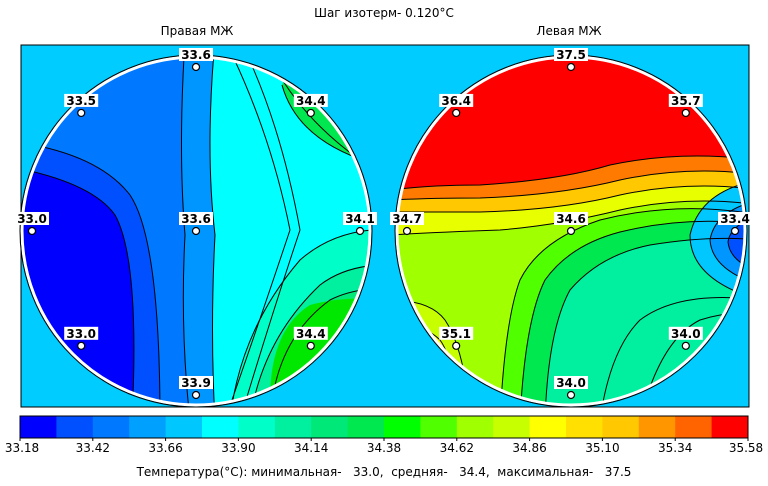  I want to click on scale-tick-label: 33.42, so click(93, 448).